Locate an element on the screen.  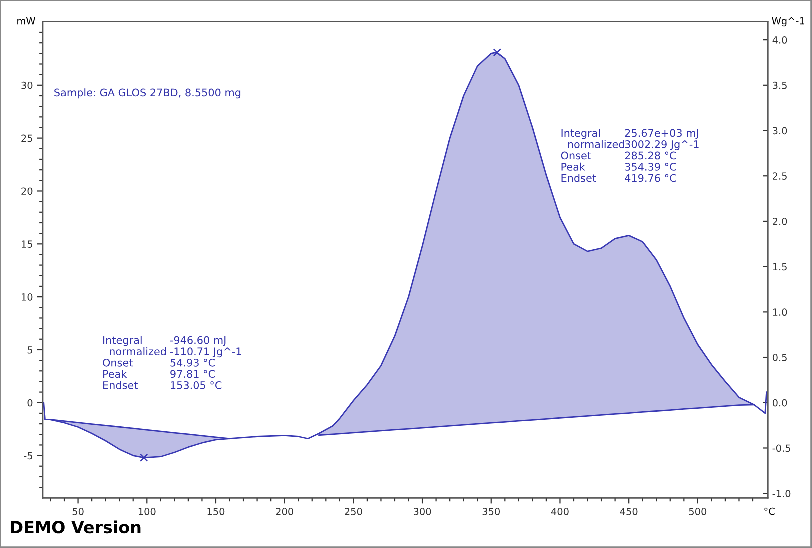
y-tick-label: 30 is located at coordinates (27, 86).